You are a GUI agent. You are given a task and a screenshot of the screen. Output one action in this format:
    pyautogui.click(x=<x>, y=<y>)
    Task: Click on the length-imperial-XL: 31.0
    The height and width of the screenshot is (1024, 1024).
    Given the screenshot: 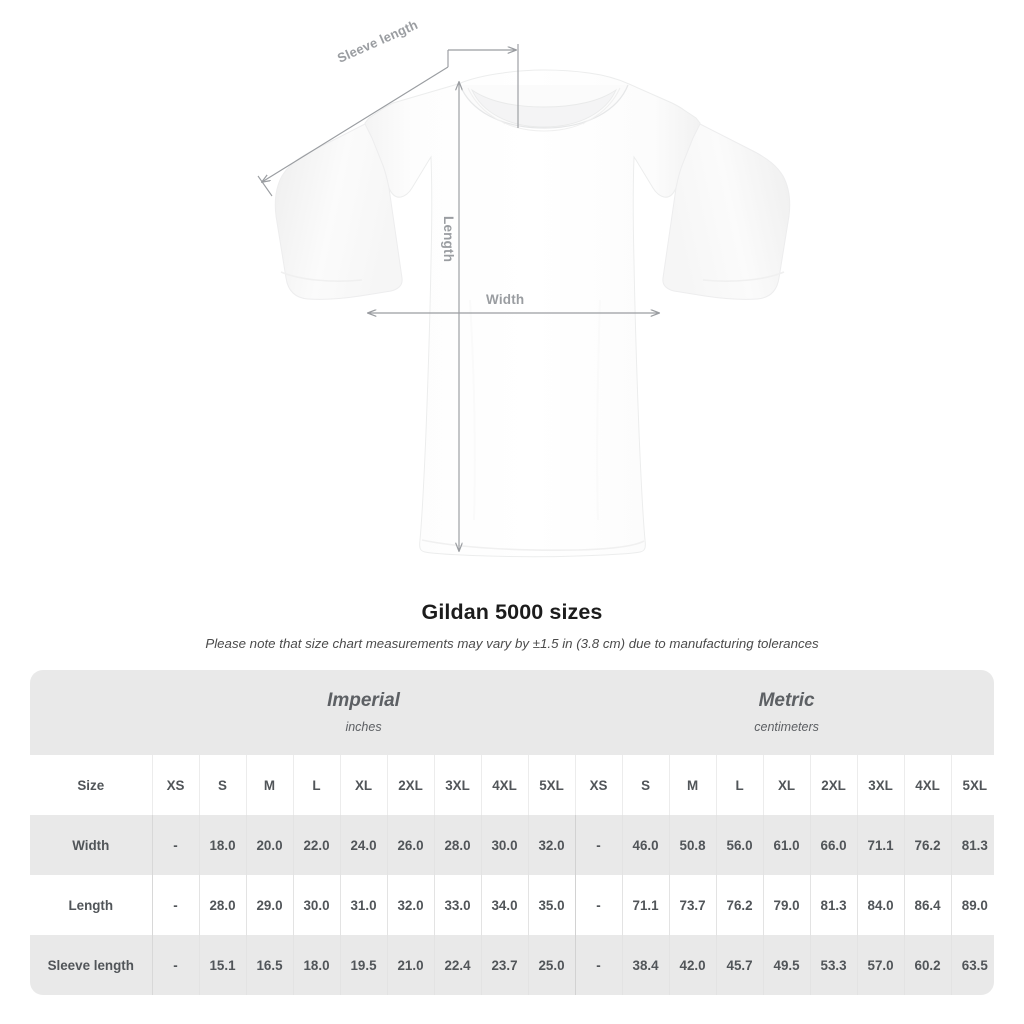 What is the action you would take?
    pyautogui.click(x=363, y=905)
    